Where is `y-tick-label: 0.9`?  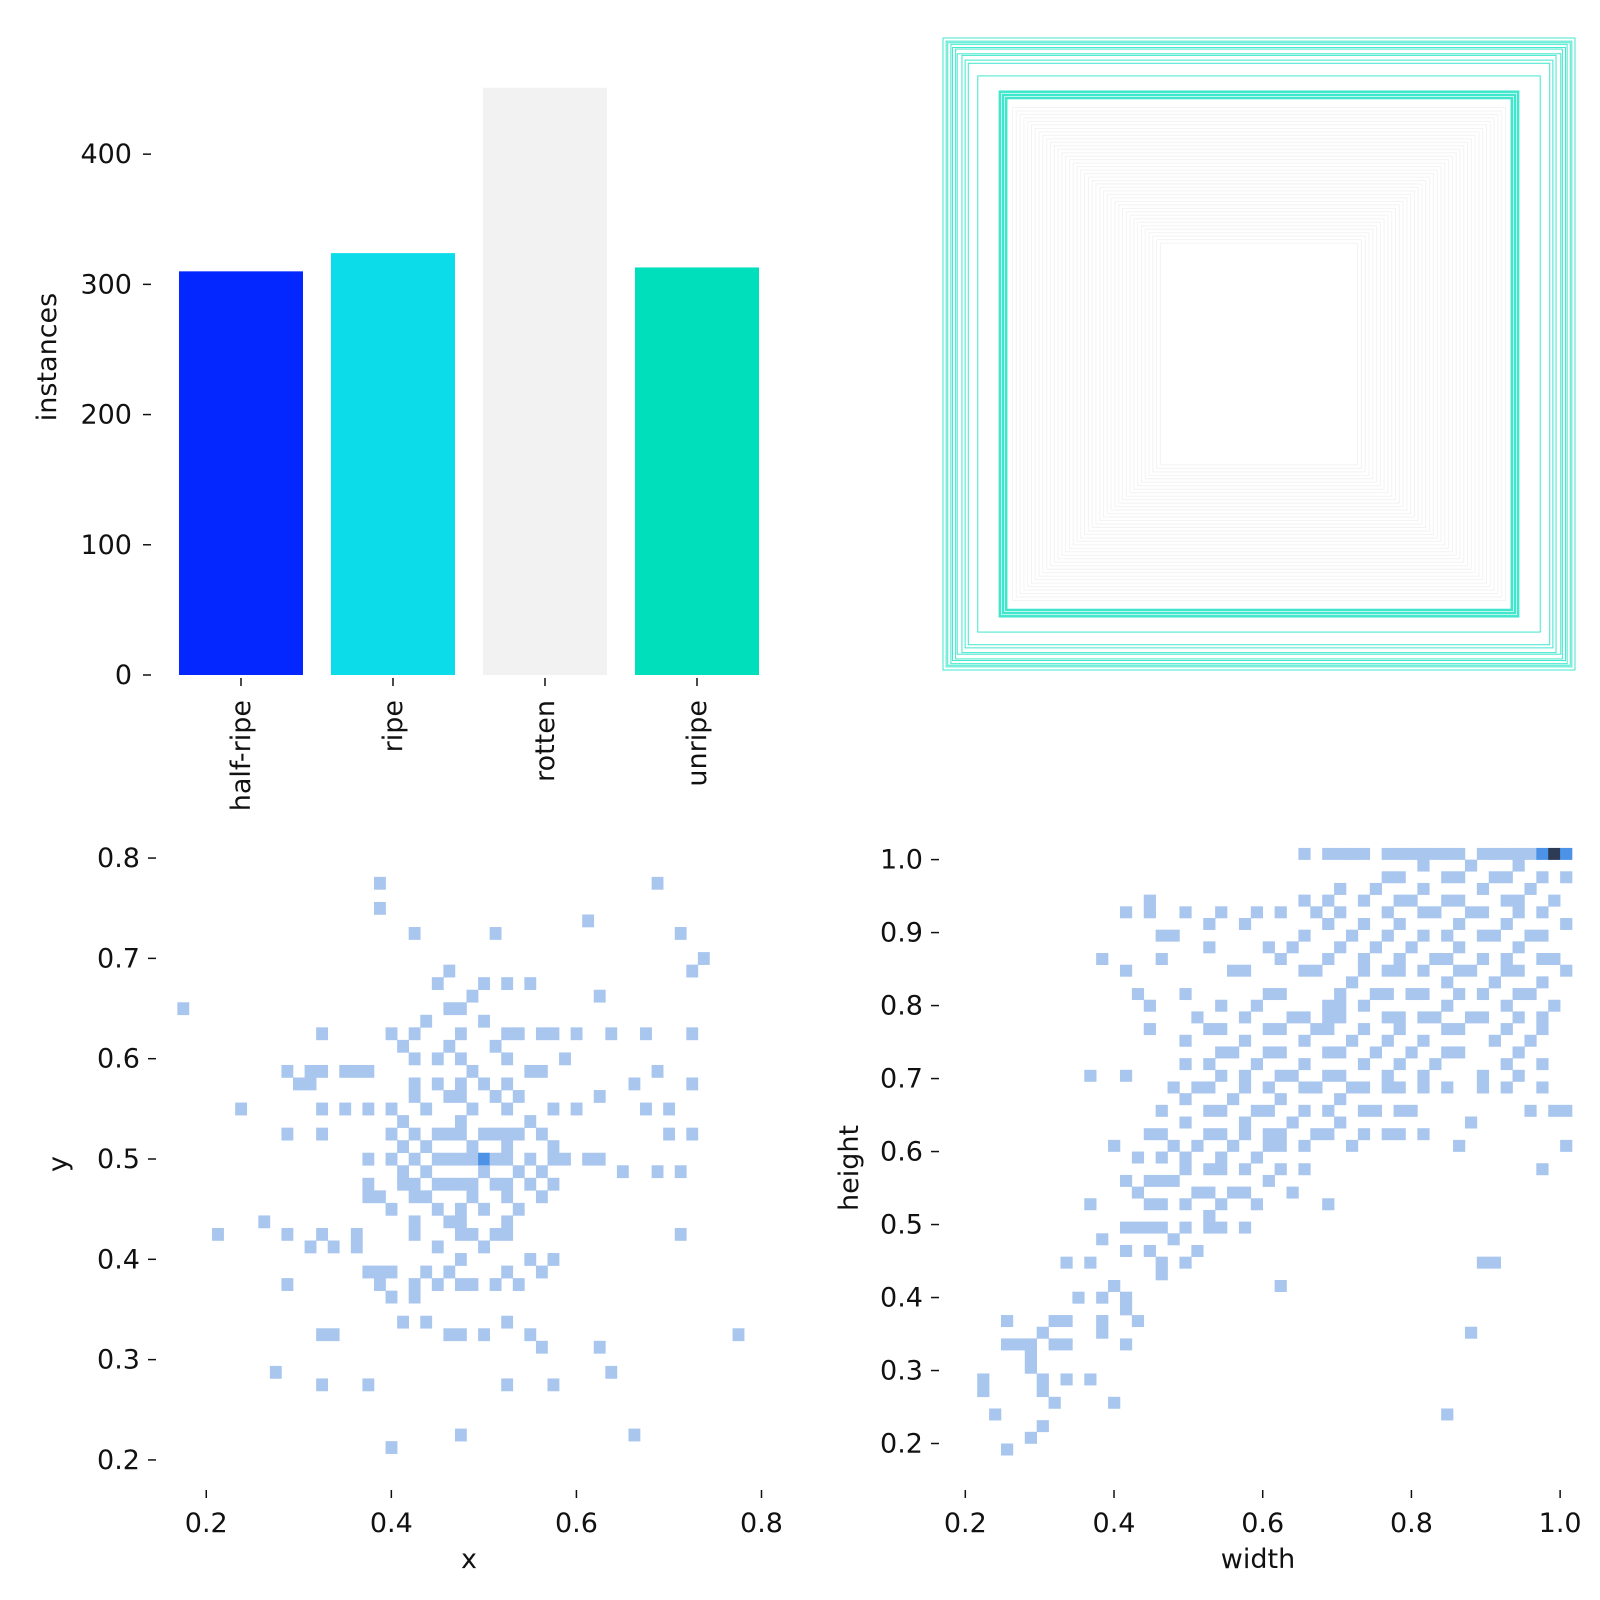 y-tick-label: 0.9 is located at coordinates (901, 933).